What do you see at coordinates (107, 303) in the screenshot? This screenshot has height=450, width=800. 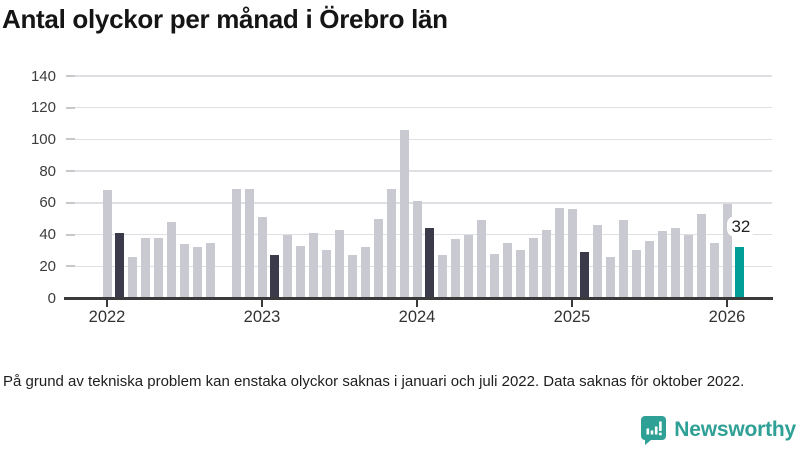 I see `x-axis-tick-2022` at bounding box center [107, 303].